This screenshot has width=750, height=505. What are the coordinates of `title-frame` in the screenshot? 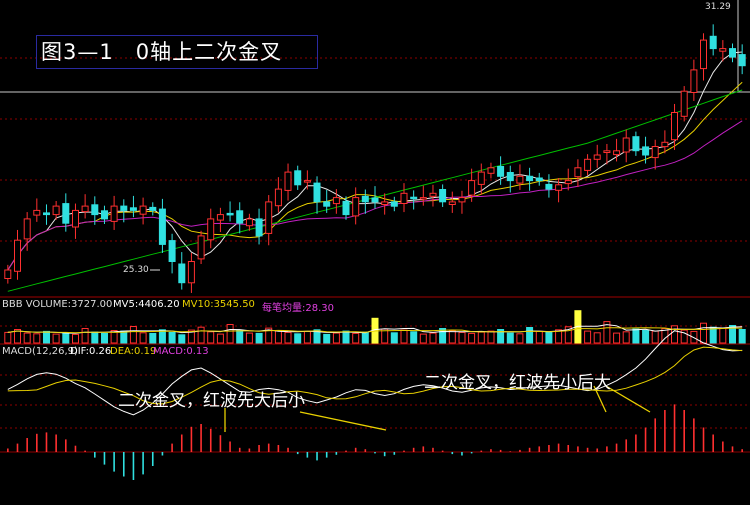 It's located at (177, 52).